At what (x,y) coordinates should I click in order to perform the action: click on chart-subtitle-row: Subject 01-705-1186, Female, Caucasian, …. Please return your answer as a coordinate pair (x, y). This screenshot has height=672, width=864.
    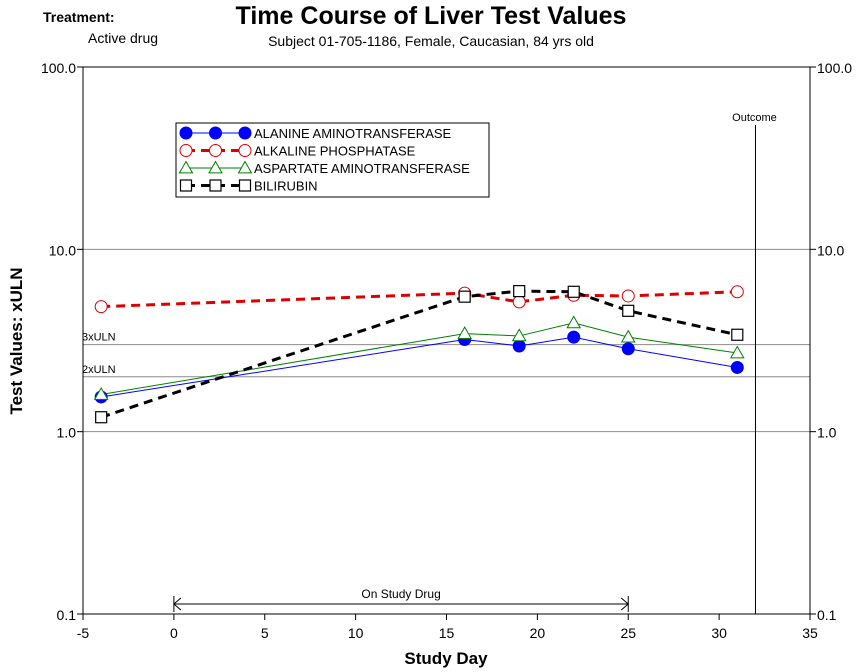
    Looking at the image, I should click on (432, 41).